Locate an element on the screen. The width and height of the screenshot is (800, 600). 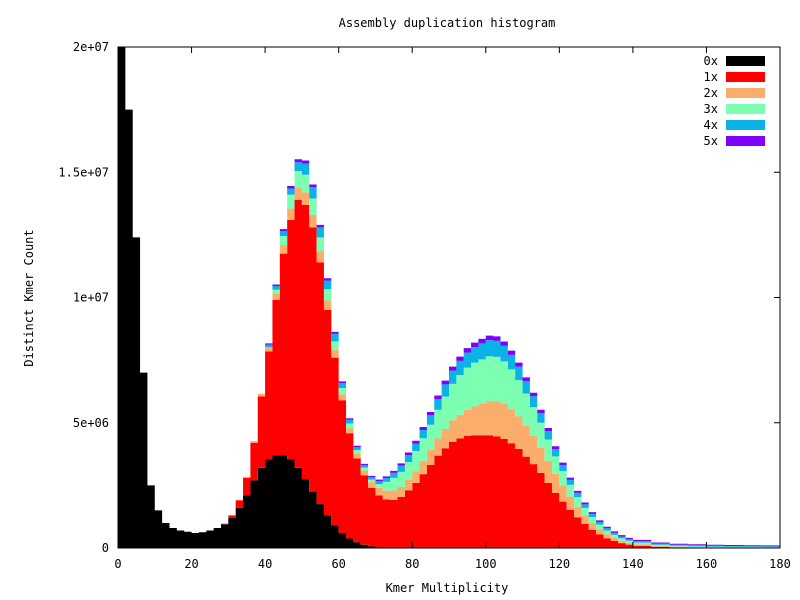
legend-swatch-1x is located at coordinates (745, 77).